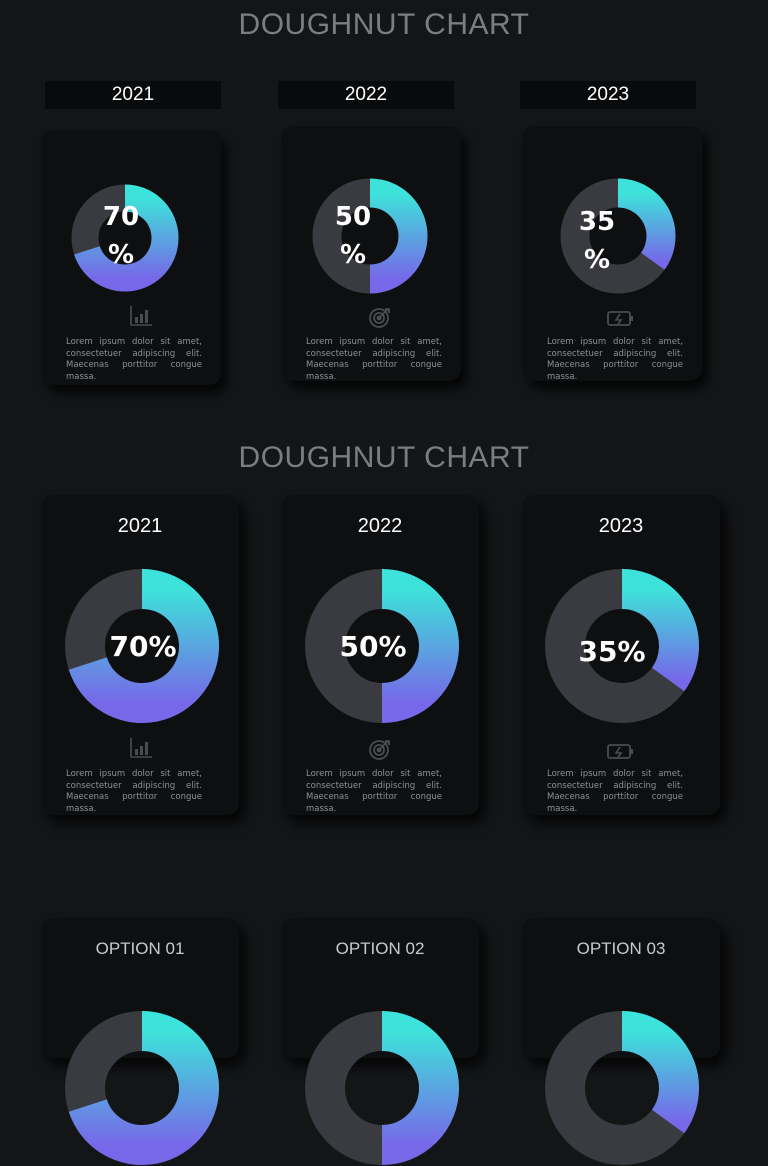  I want to click on option-label: OPTION 03, so click(621, 948).